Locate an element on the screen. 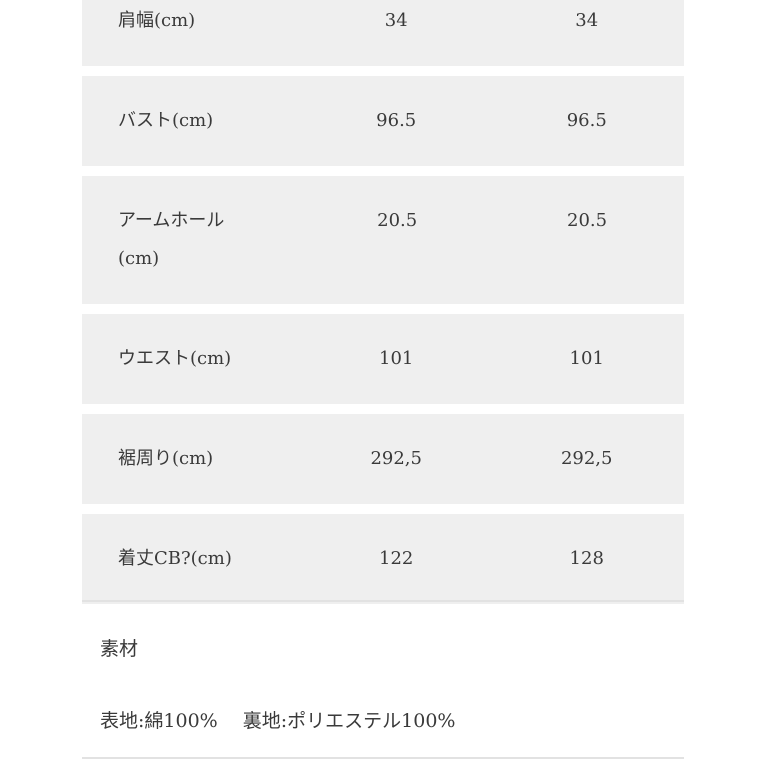 The height and width of the screenshot is (764, 764). row-value: 128 is located at coordinates (586, 558).